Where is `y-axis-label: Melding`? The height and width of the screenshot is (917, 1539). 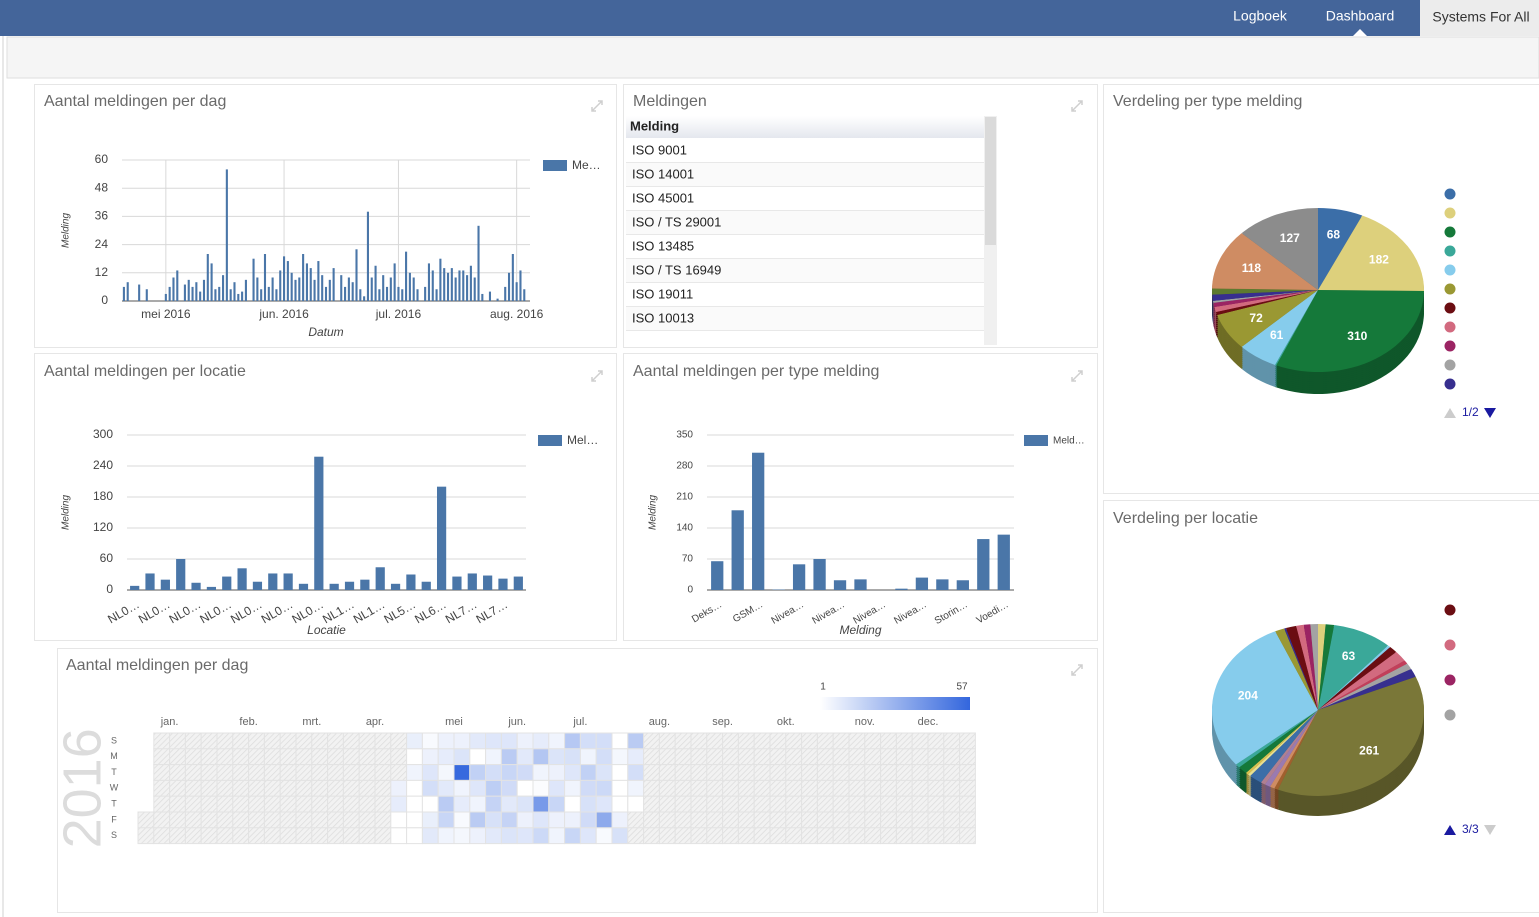 y-axis-label: Melding is located at coordinates (66, 230).